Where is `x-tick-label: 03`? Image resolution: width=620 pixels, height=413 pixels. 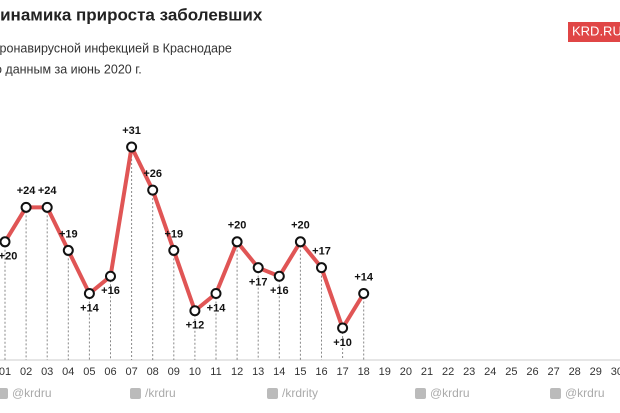 x-tick-label: 03 is located at coordinates (47, 372).